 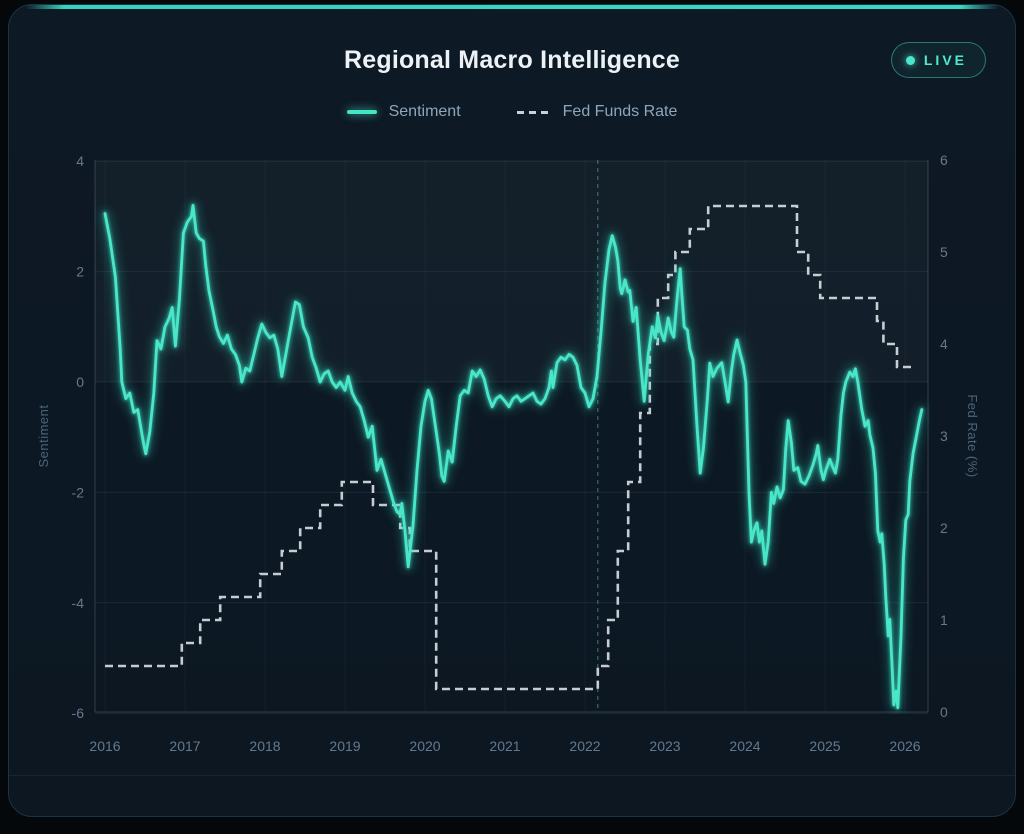 What do you see at coordinates (264, 746) in the screenshot?
I see `x-tick-2018: 2018` at bounding box center [264, 746].